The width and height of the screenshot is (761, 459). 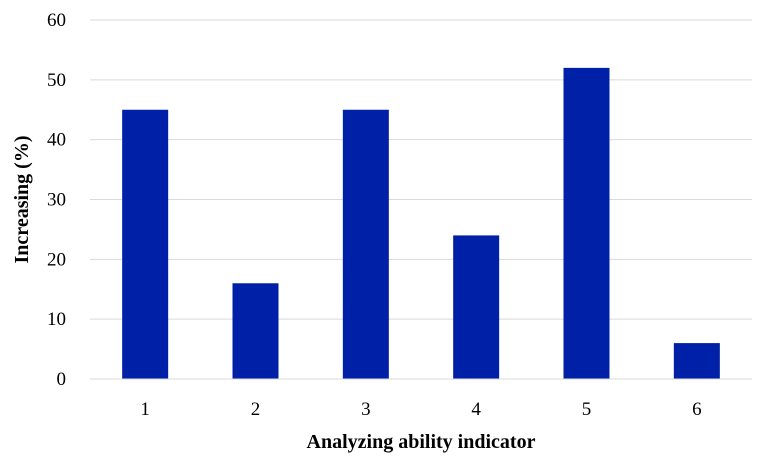 I want to click on y-axis-tick-labels: 0 10 20 30 40 50 60, so click(x=56, y=200).